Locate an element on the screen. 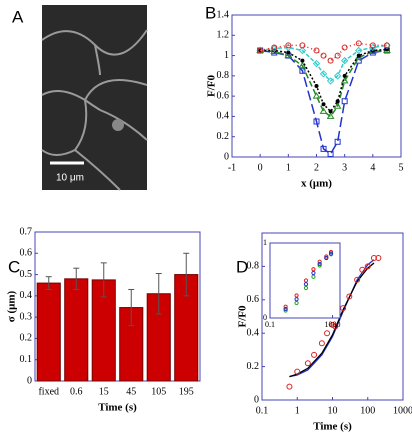 The image size is (412, 434). x-tick-label: 3 is located at coordinates (344, 167).